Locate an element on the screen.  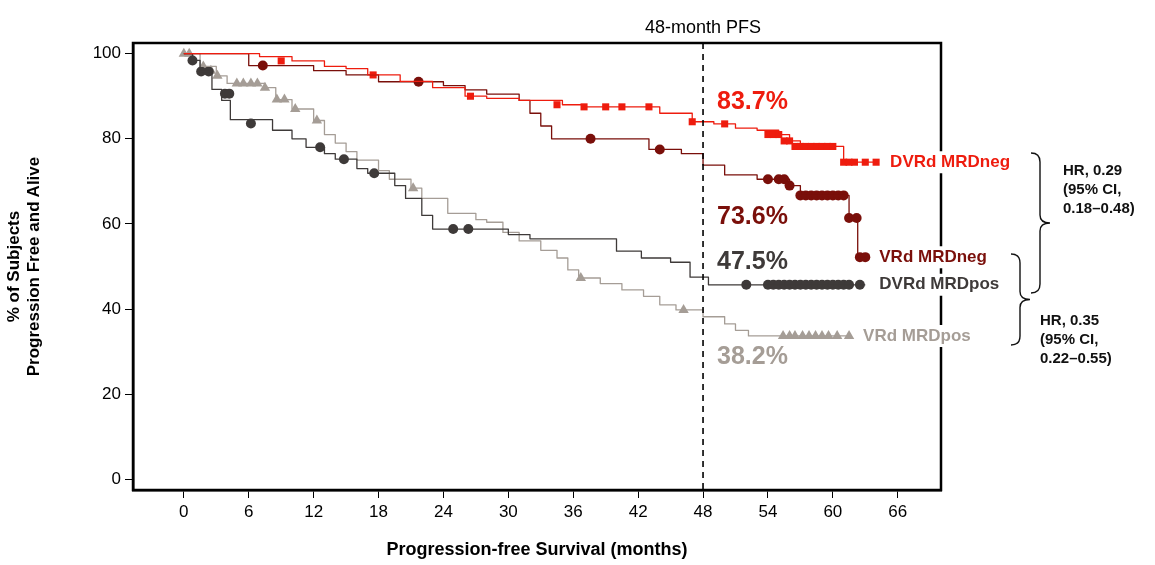
annotation: 38.2% is located at coordinates (752, 354).